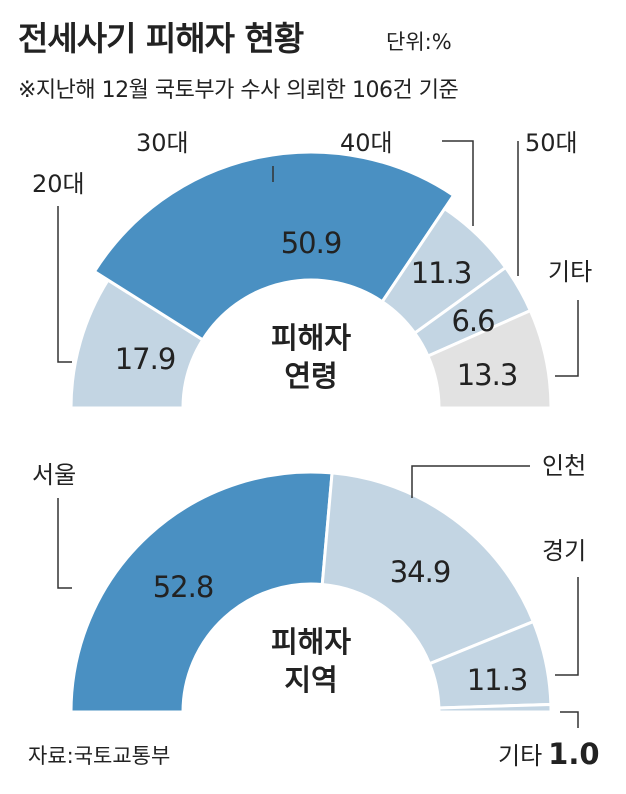  What do you see at coordinates (58, 184) in the screenshot?
I see `category-label: 20대` at bounding box center [58, 184].